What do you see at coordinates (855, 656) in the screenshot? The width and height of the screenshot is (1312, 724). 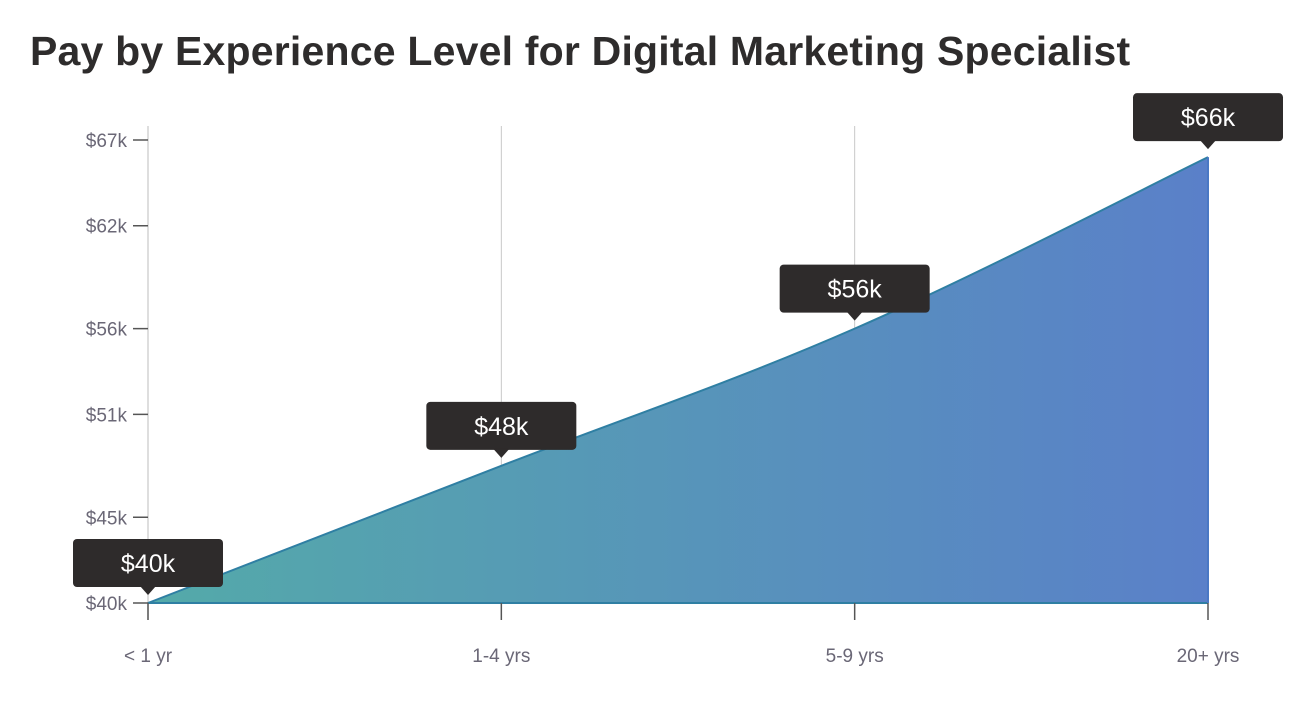 I see `x-tick-label: 5-9 yrs` at bounding box center [855, 656].